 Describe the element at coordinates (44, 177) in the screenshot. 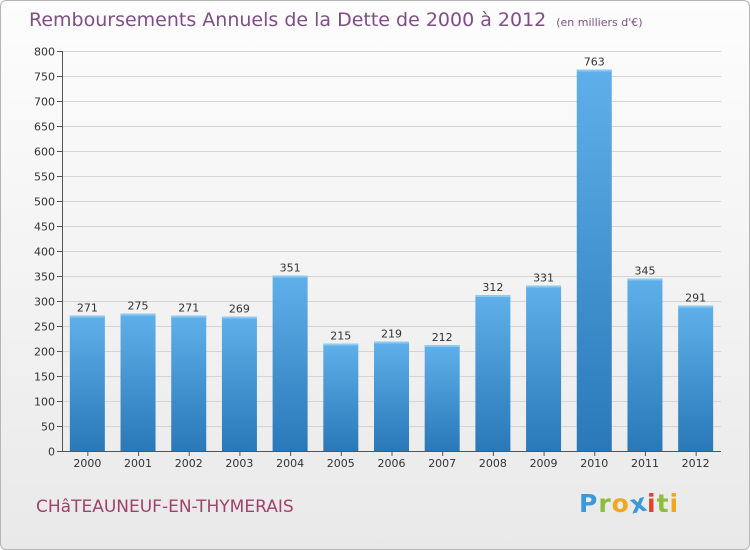

I see `y-tick-label: 550` at that location.